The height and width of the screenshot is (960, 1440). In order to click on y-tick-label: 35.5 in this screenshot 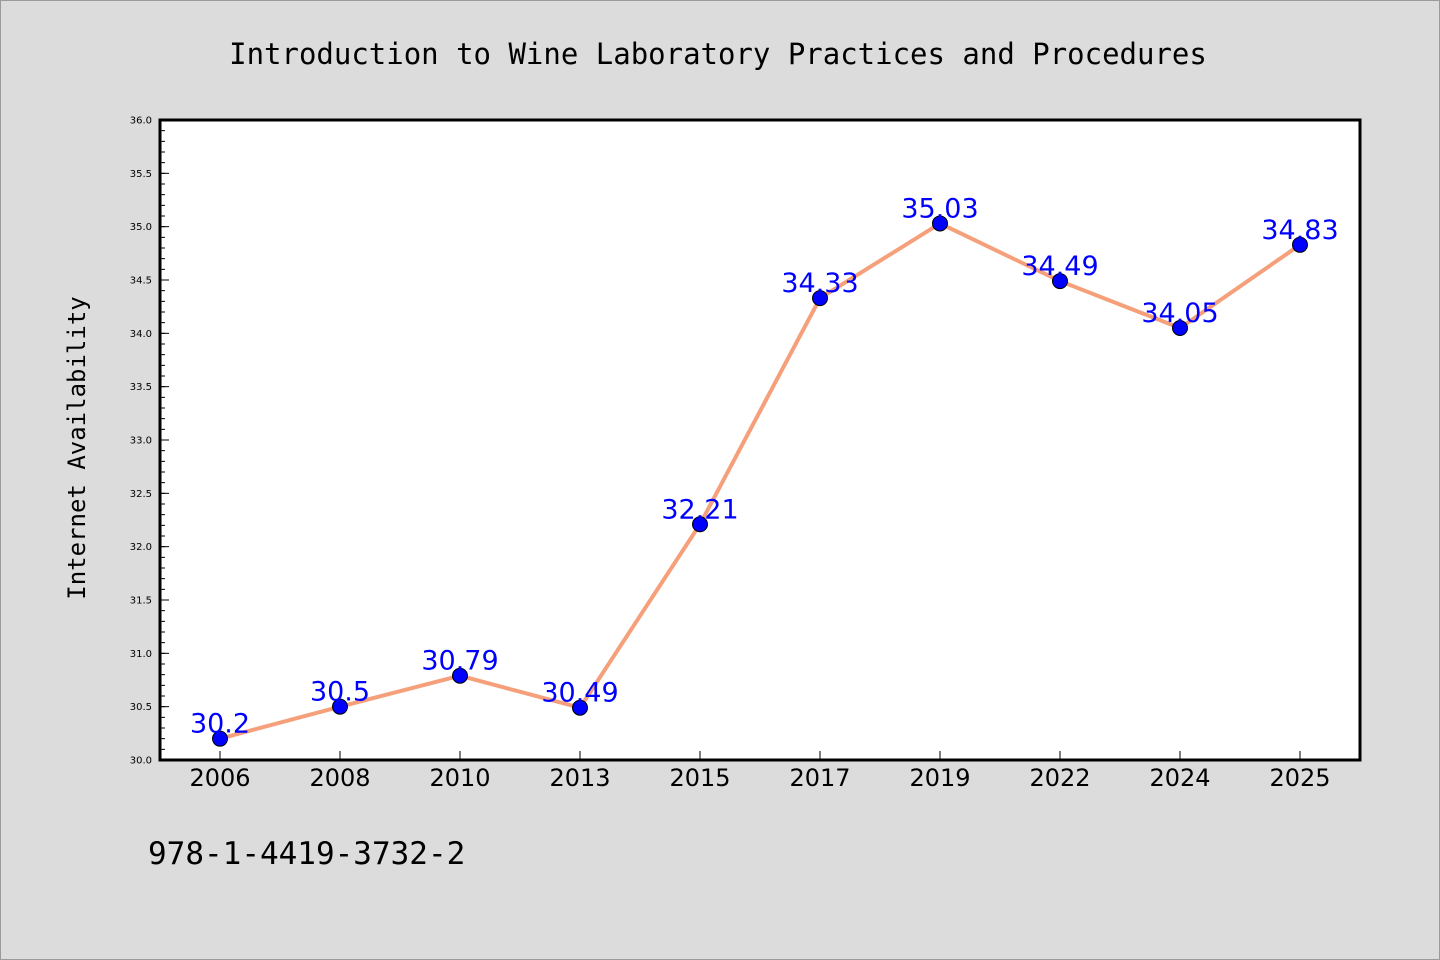, I will do `click(141, 174)`.